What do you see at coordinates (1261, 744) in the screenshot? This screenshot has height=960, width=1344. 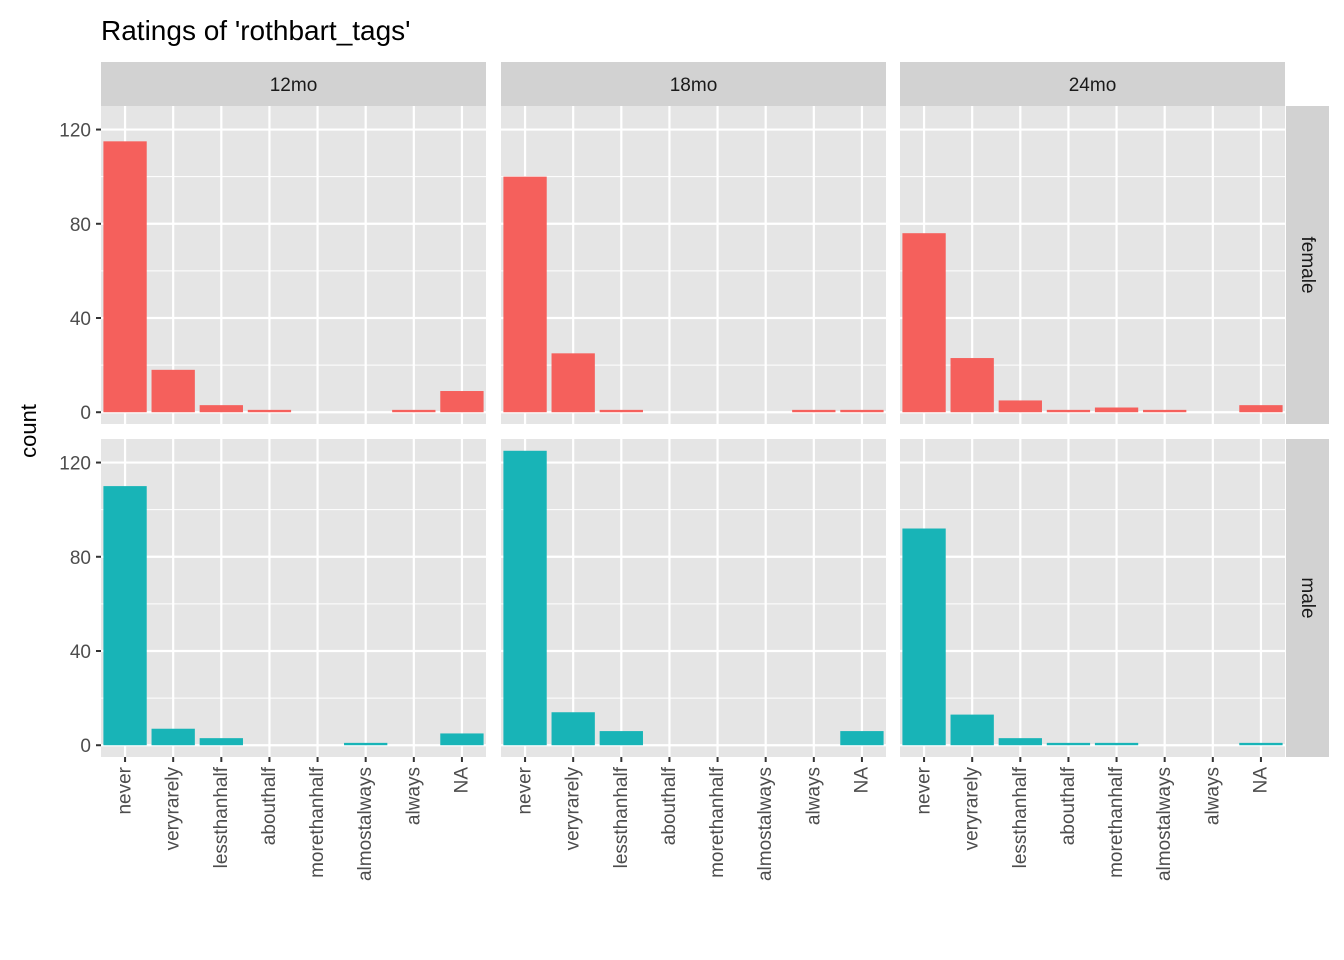 I see `bar-male-24mo-NA` at bounding box center [1261, 744].